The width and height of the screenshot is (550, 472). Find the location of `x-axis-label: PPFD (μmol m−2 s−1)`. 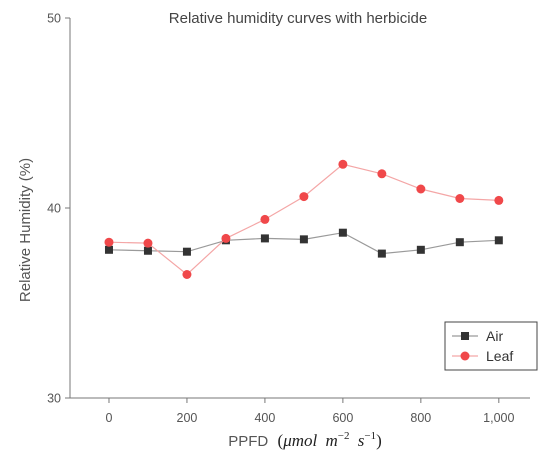

x-axis-label: PPFD (μmol m−2 s−1) is located at coordinates (305, 437).